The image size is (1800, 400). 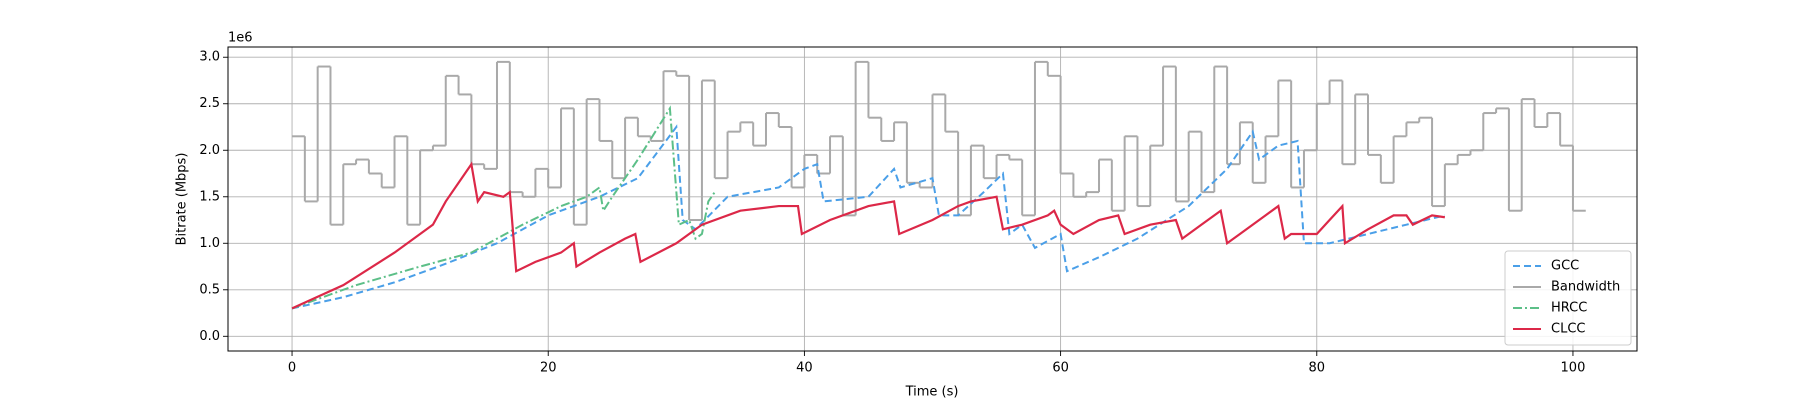 I want to click on y-tick-label: 0.0, so click(x=209, y=336).